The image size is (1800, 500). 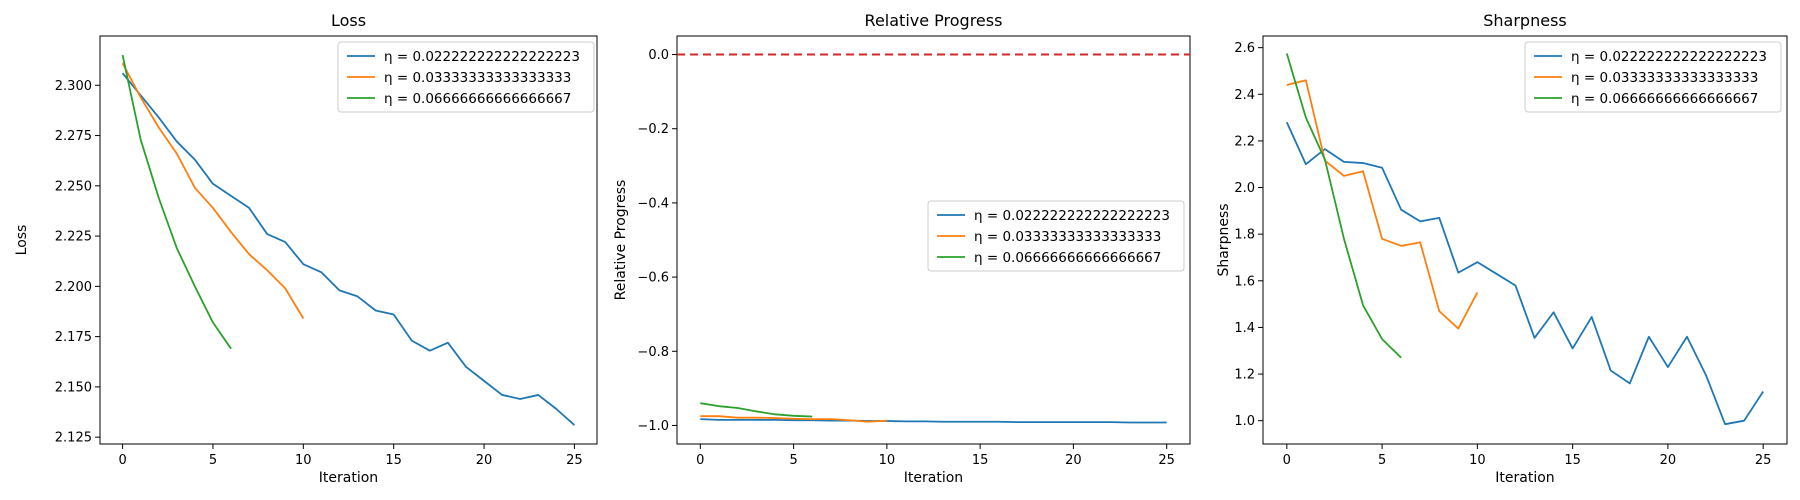 What do you see at coordinates (348, 20) in the screenshot?
I see `chart-title: Loss` at bounding box center [348, 20].